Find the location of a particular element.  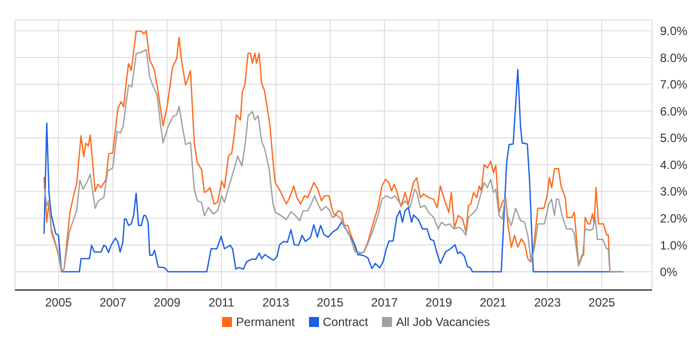

x-tick-label: 2017 is located at coordinates (384, 303).